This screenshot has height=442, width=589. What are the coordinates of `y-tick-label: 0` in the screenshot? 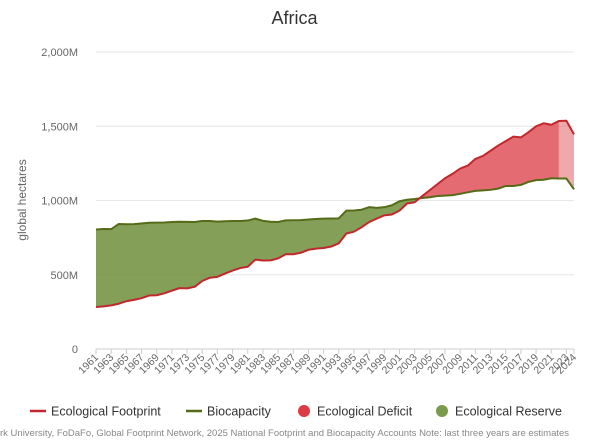 It's located at (75, 350).